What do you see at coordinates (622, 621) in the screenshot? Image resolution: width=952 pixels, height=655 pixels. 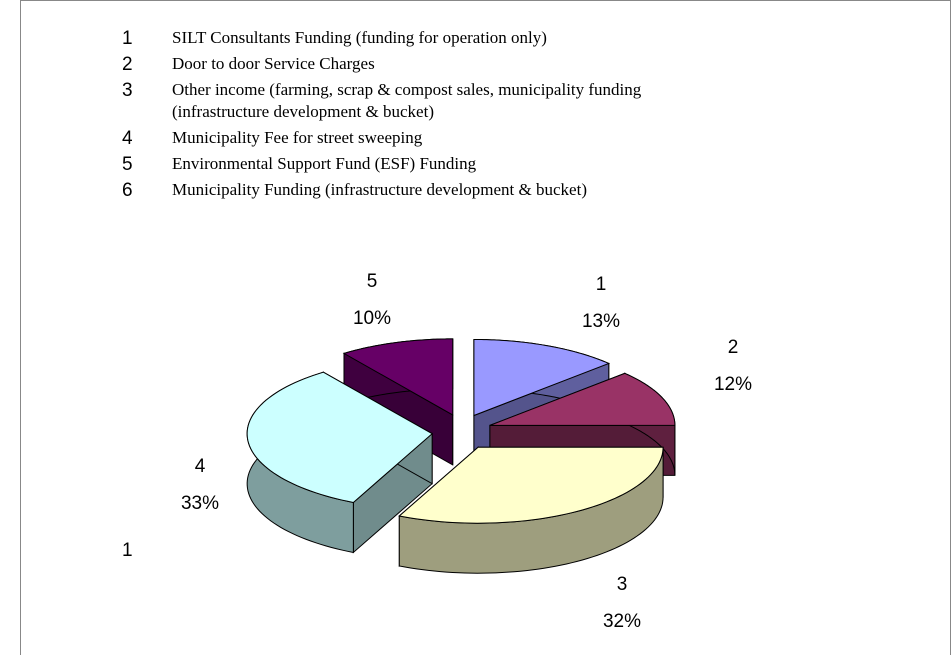 I see `slice-value-label: 32%` at bounding box center [622, 621].